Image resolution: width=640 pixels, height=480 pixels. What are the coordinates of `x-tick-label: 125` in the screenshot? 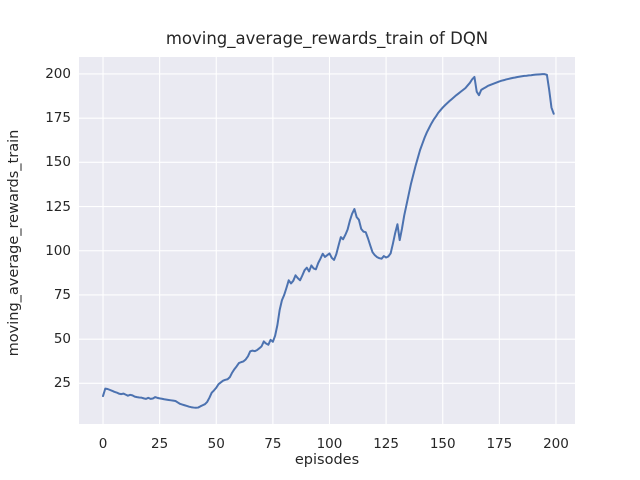 It's located at (386, 444).